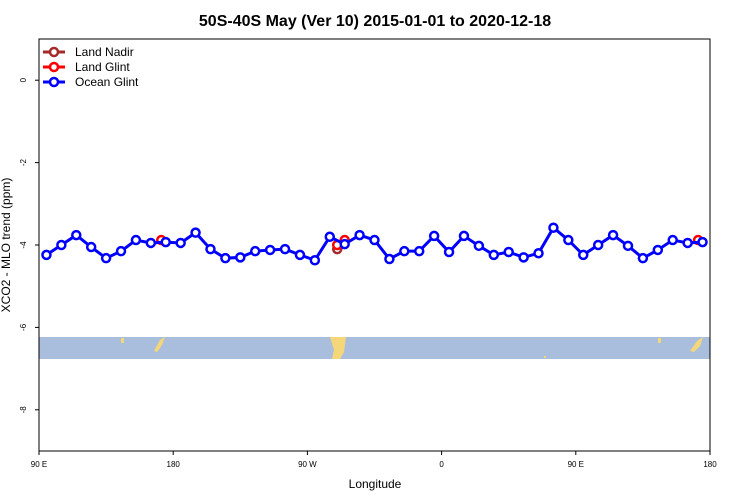 The image size is (750, 500). I want to click on legend-label: Land Nadir, so click(104, 52).